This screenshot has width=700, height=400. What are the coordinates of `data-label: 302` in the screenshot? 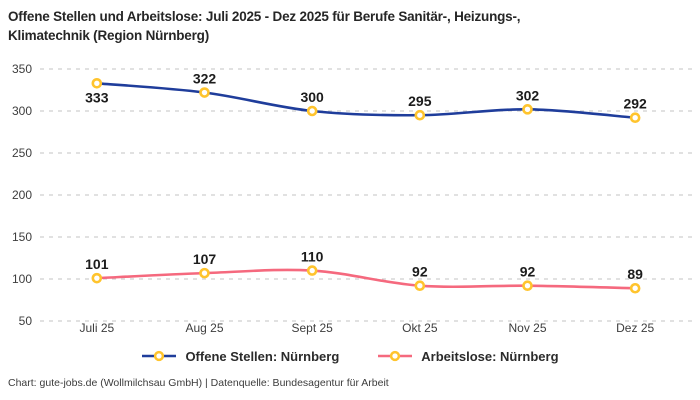 It's located at (528, 95).